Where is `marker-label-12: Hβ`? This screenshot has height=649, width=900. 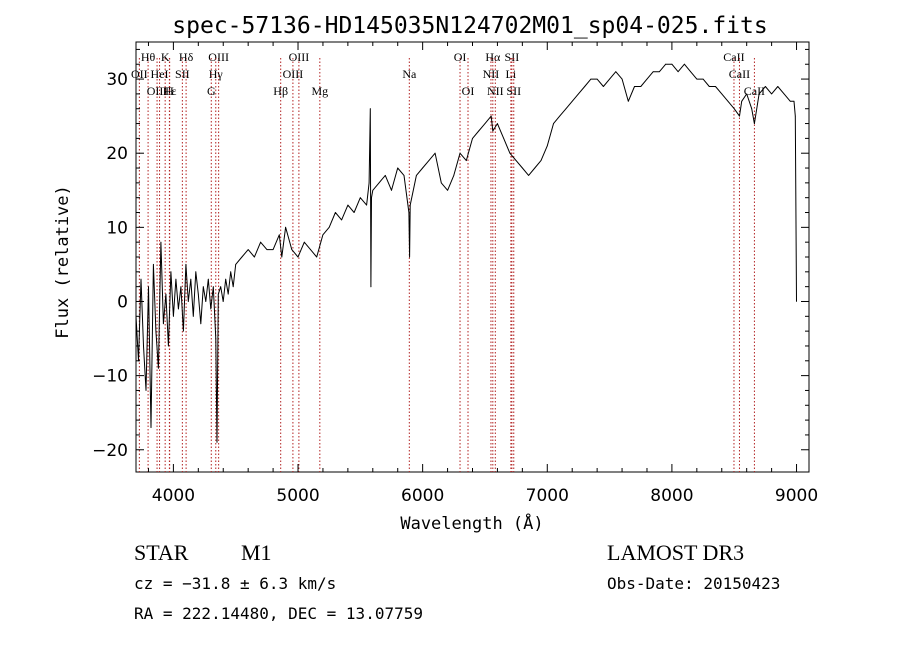
marker-label-12: Hβ is located at coordinates (280, 91).